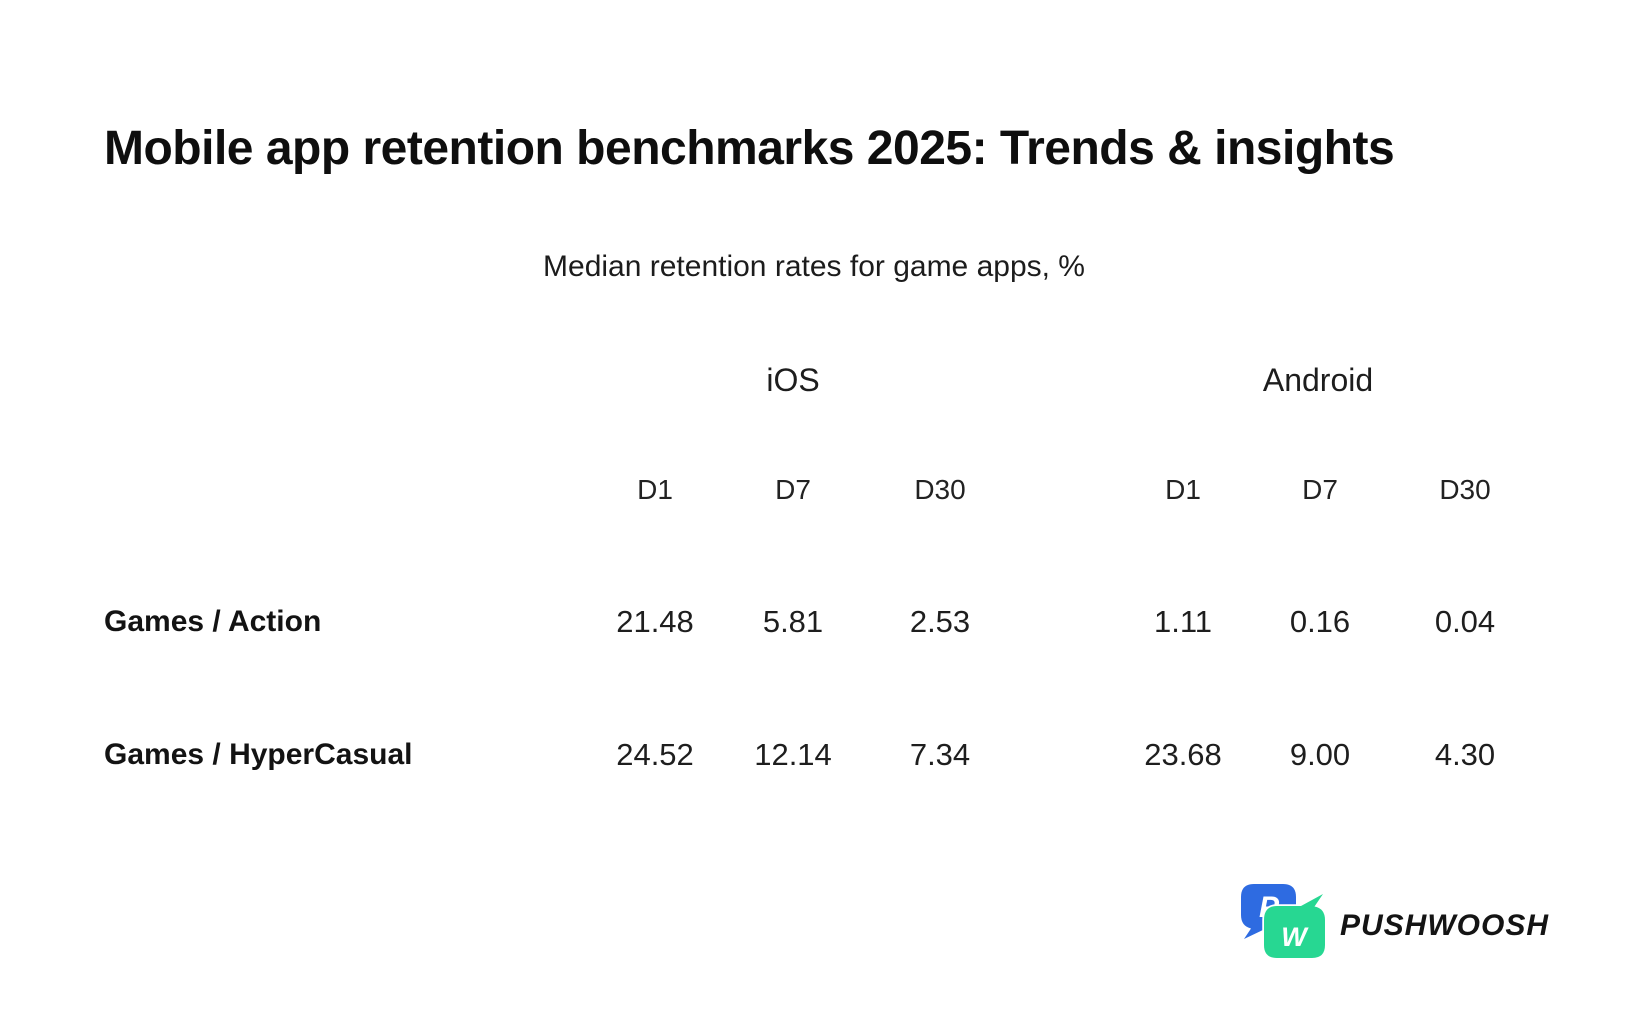 This screenshot has width=1628, height=1030. I want to click on value-hypercasual-ios-d30: 7.34, so click(940, 754).